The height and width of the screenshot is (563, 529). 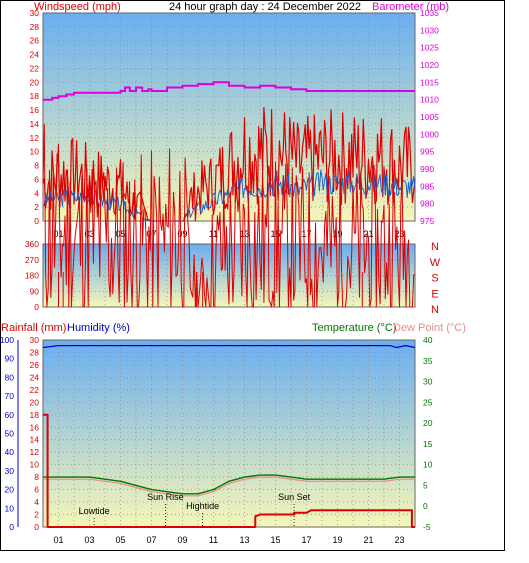 What do you see at coordinates (429, 82) in the screenshot?
I see `baro-ytick-1015: 1015` at bounding box center [429, 82].